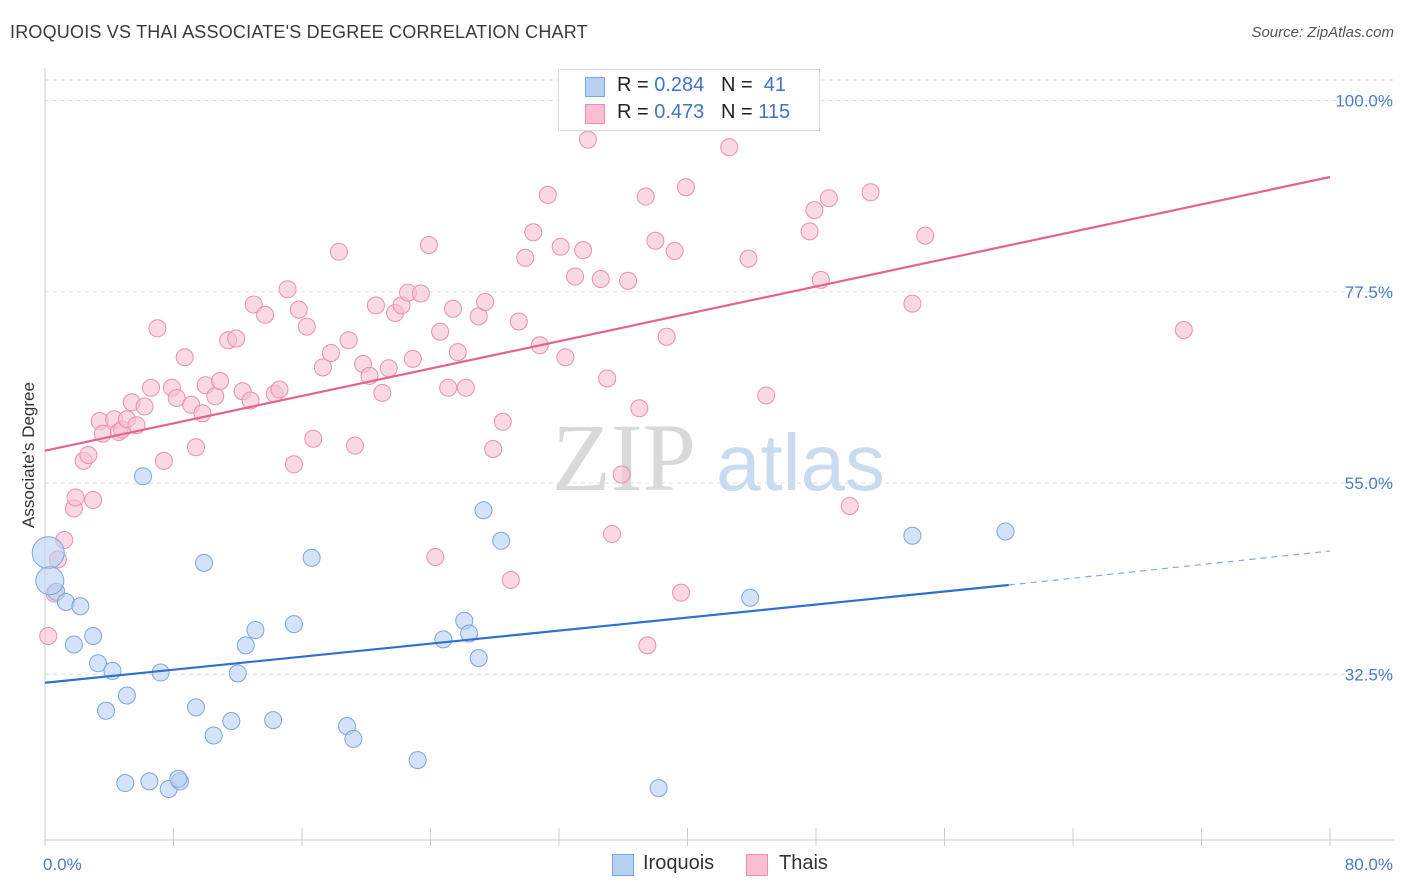 This screenshot has height=892, width=1406. Describe the element at coordinates (800, 462) in the screenshot. I see `watermark-atlas: atlas` at that location.